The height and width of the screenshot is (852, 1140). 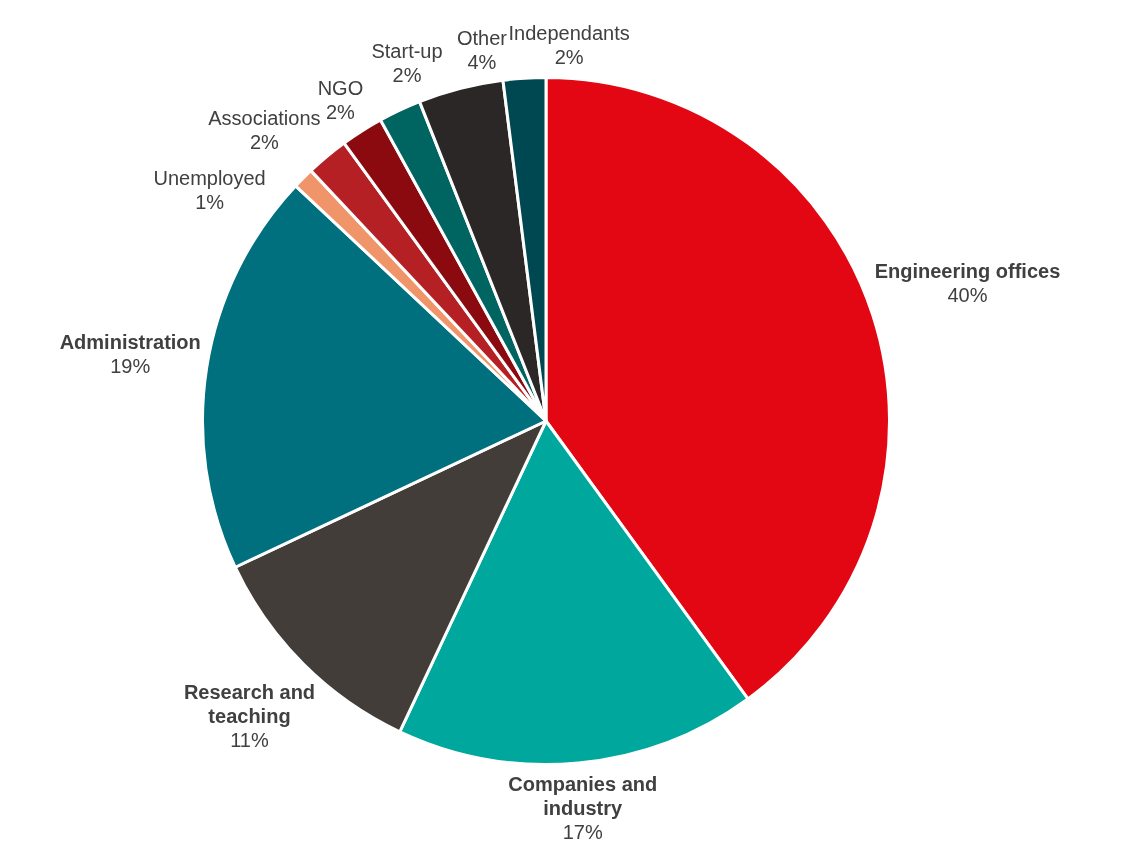 I want to click on slice-label: Companies and industry, so click(x=583, y=796).